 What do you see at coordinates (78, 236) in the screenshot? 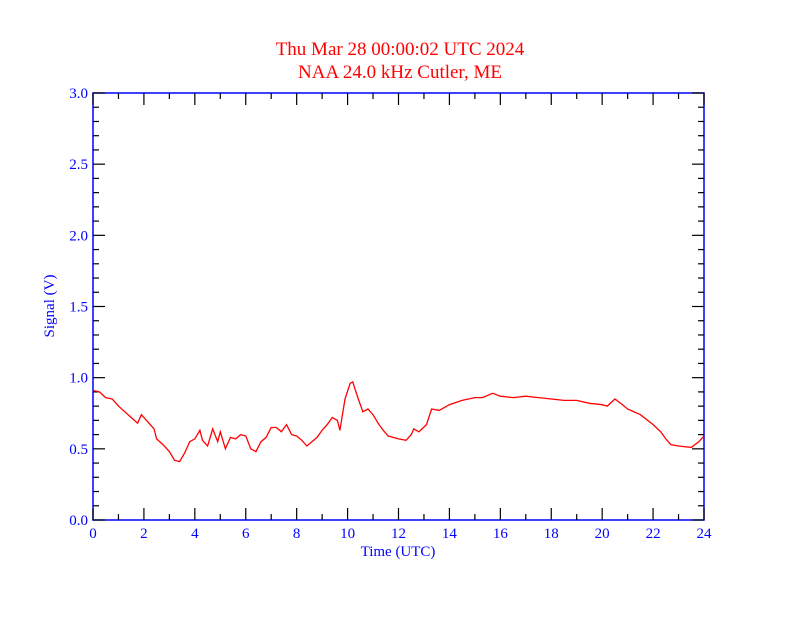
I see `y-tick-label: 2.0` at bounding box center [78, 236].